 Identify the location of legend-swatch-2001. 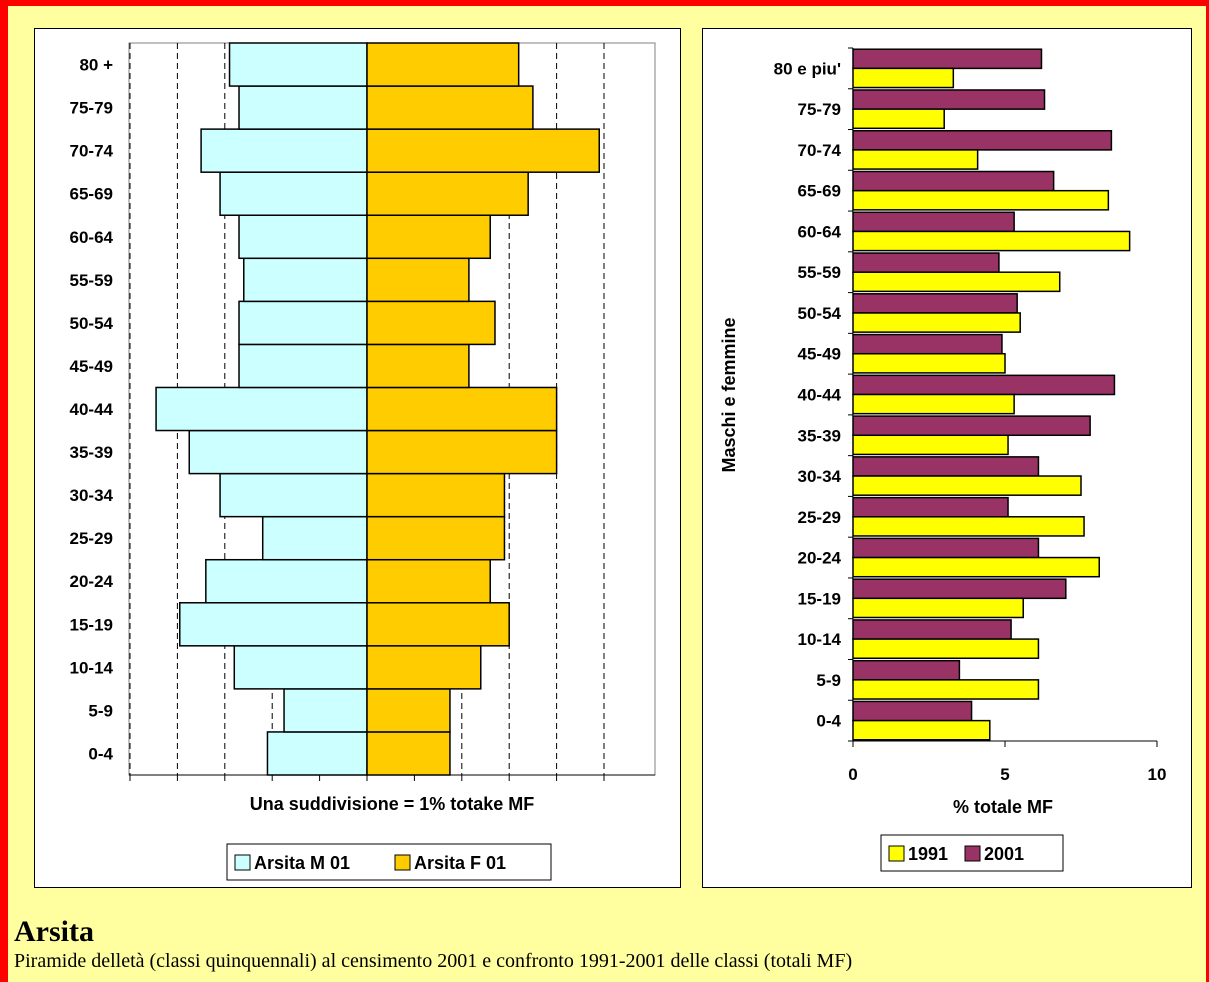
(972, 853).